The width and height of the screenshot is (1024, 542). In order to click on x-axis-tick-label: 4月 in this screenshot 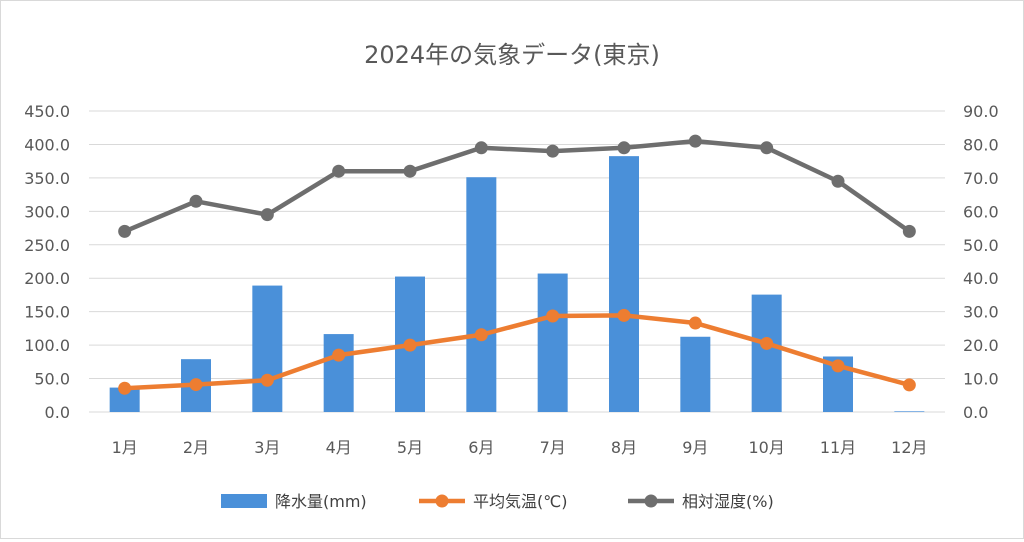, I will do `click(339, 447)`.